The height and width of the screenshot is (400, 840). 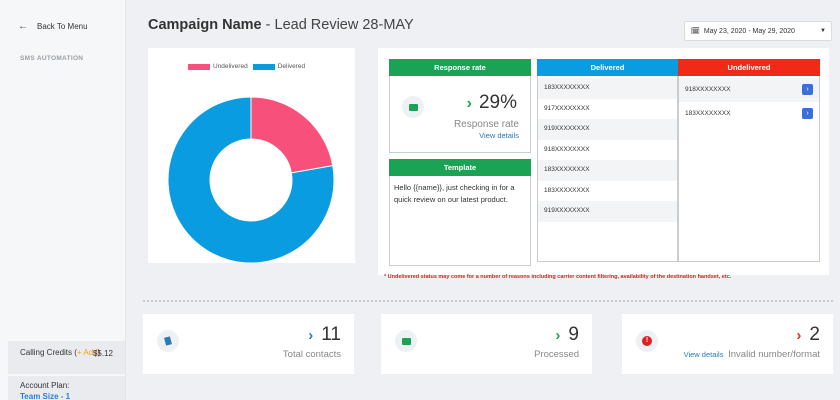 I want to click on undelivered-list: Undelivered 918XXXXXXXX › 183XXXXXXXX ›, so click(x=749, y=160).